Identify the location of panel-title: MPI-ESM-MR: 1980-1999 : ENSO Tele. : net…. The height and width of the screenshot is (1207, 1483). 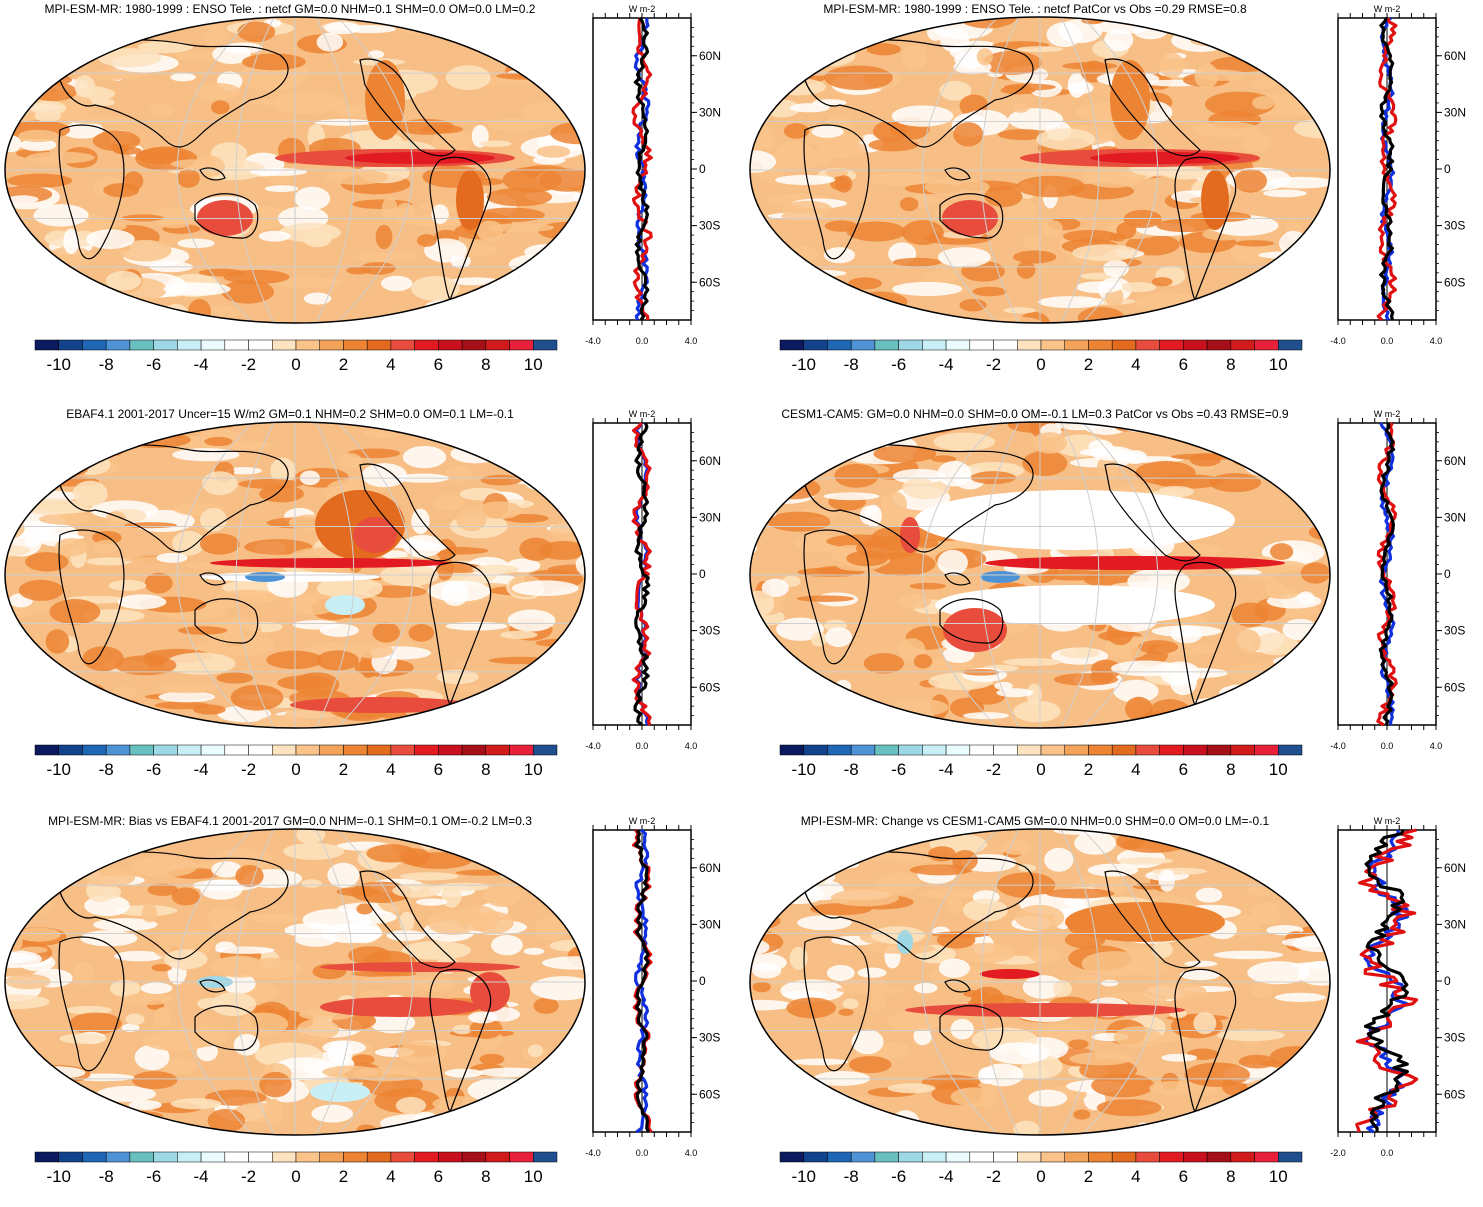
(290, 9).